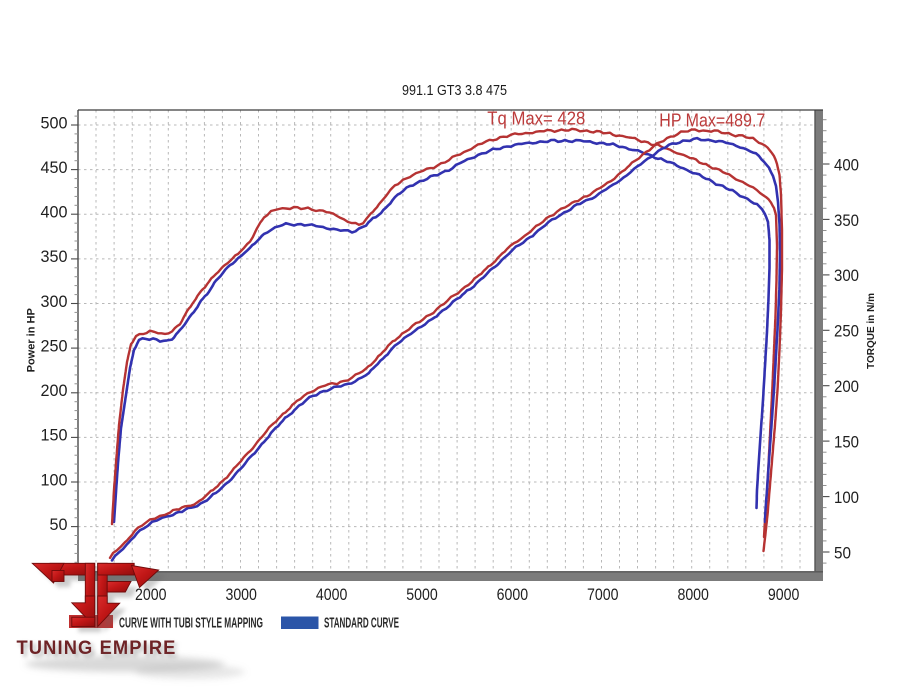 The width and height of the screenshot is (900, 693). I want to click on svg-text: Tq Max= 428, so click(536, 119).